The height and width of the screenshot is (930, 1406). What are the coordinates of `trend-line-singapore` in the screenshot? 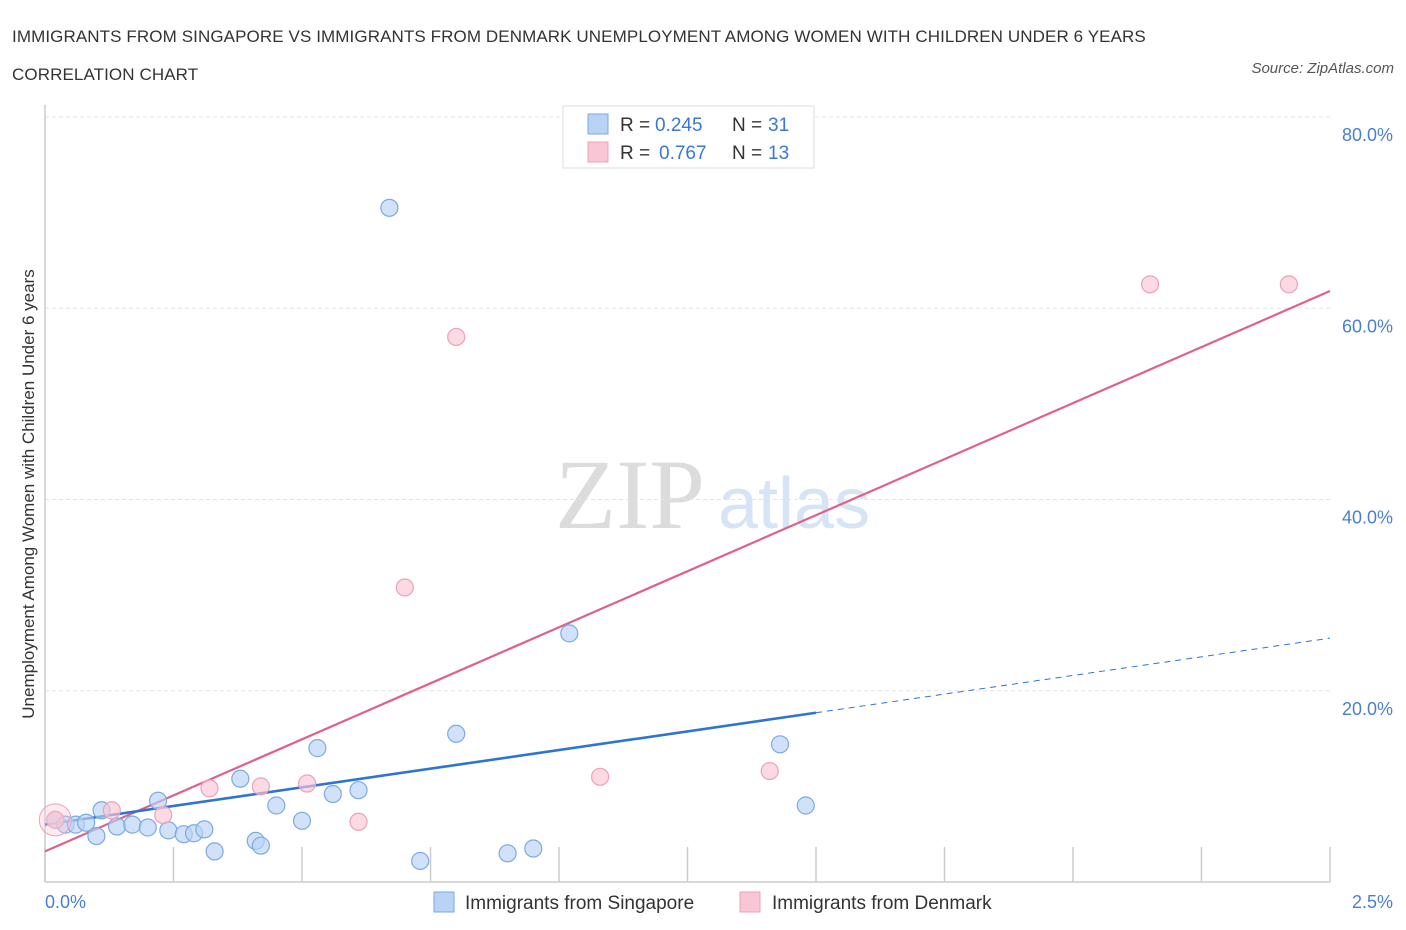 It's located at (430, 768).